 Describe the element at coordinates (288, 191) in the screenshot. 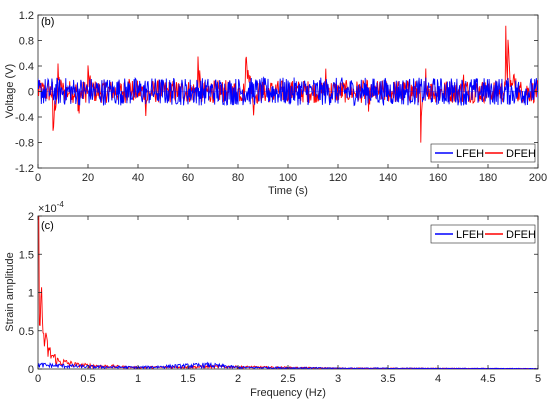

I see `panel-b-x-axis-label: Time (s)` at that location.